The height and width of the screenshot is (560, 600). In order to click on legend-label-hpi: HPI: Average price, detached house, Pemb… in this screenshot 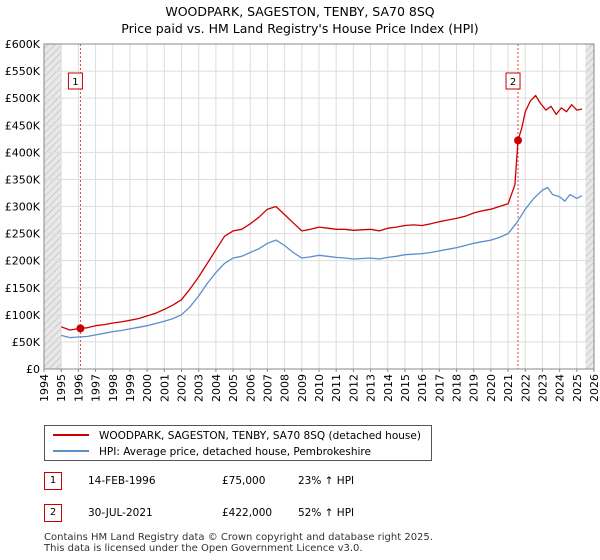, I will do `click(235, 452)`.